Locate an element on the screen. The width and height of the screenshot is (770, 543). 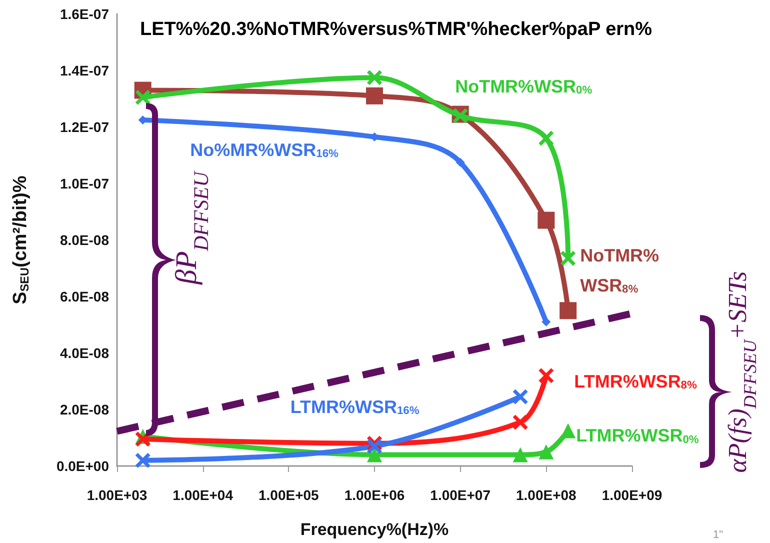
series-label: LTMR%WSR8% is located at coordinates (636, 382).